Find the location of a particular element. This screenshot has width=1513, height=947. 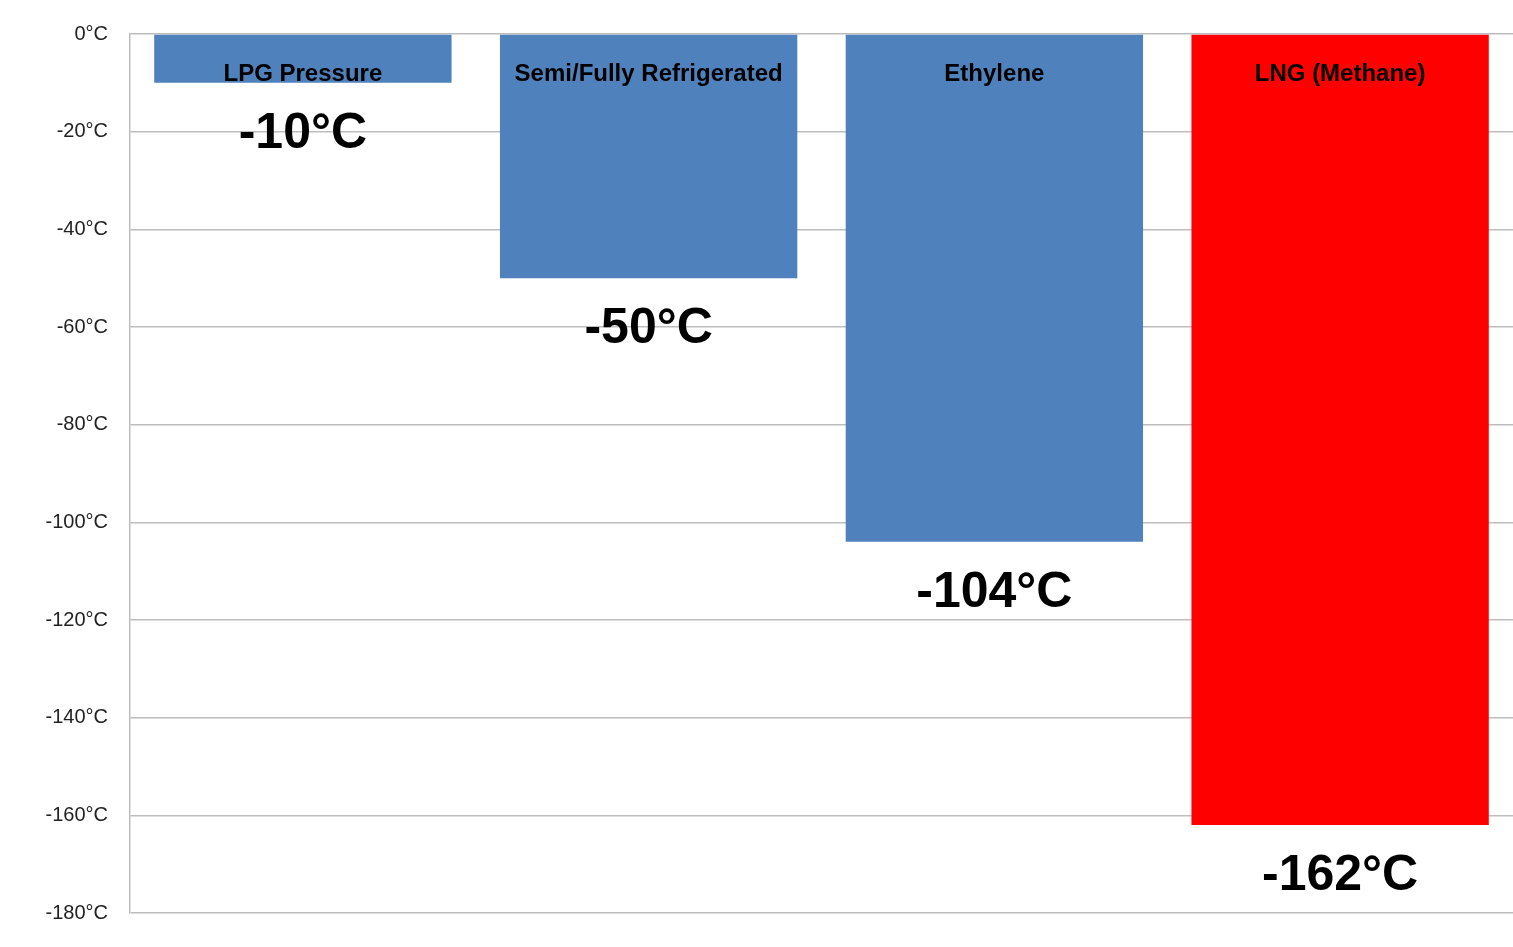

y-tick-label: -160°C is located at coordinates (76, 813).